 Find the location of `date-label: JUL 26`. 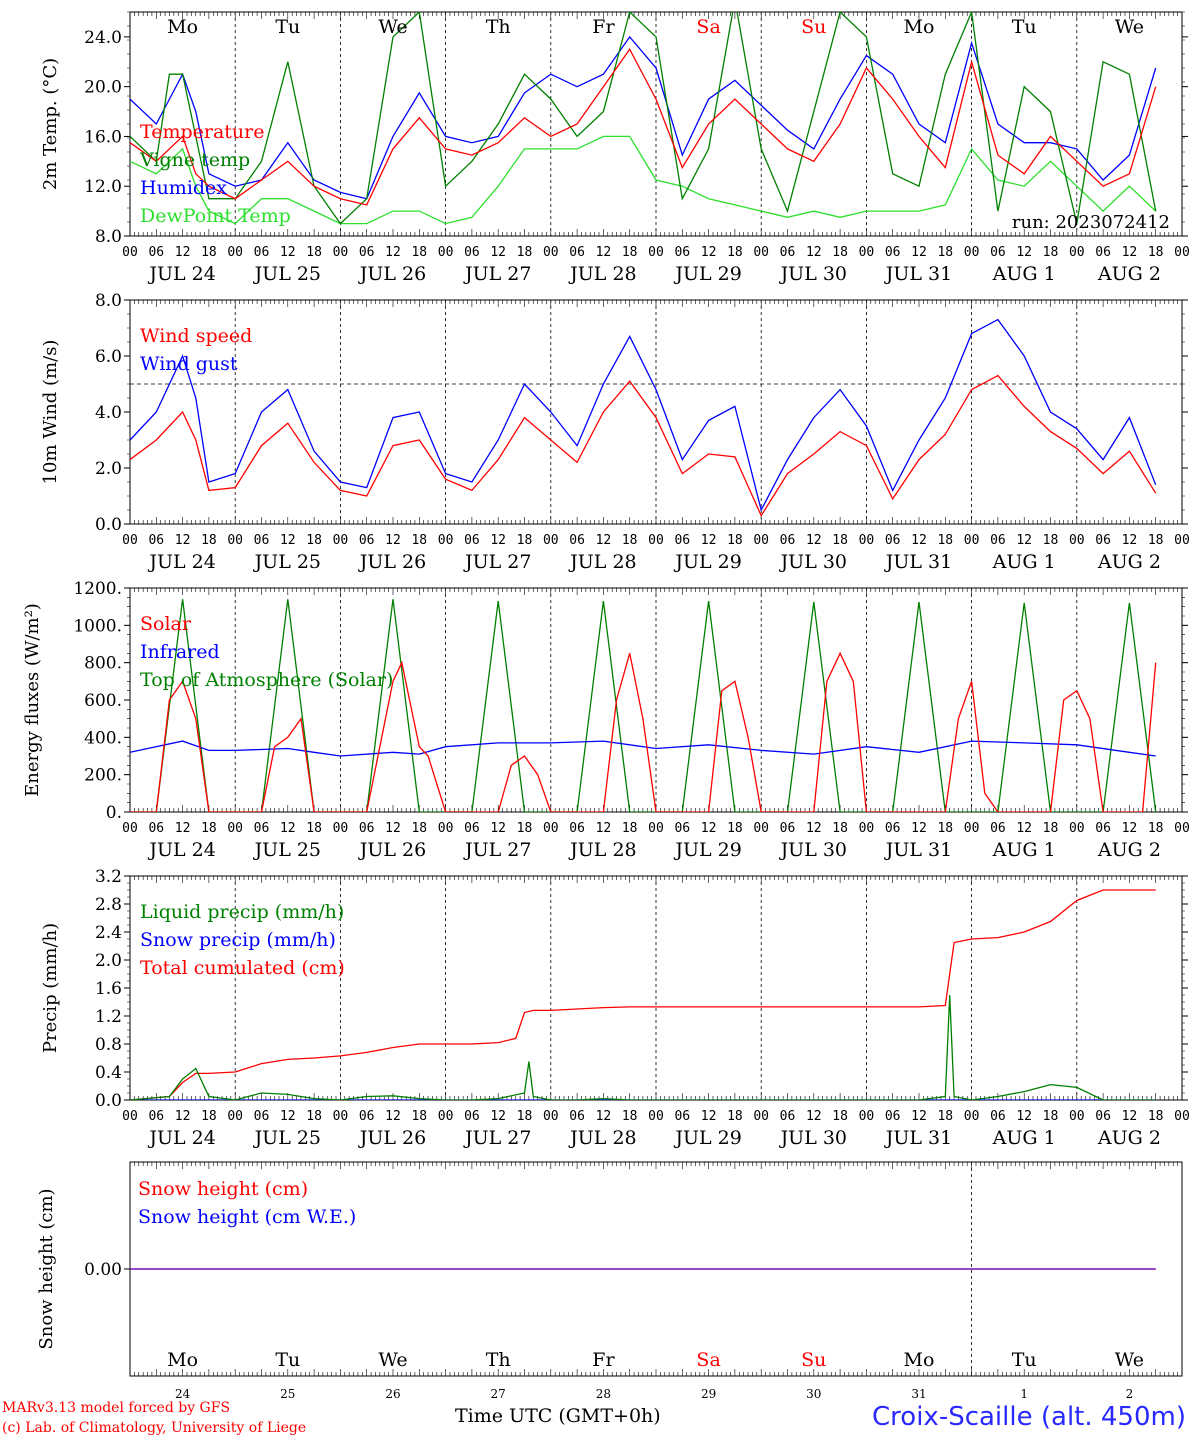

date-label: JUL 26 is located at coordinates (392, 274).